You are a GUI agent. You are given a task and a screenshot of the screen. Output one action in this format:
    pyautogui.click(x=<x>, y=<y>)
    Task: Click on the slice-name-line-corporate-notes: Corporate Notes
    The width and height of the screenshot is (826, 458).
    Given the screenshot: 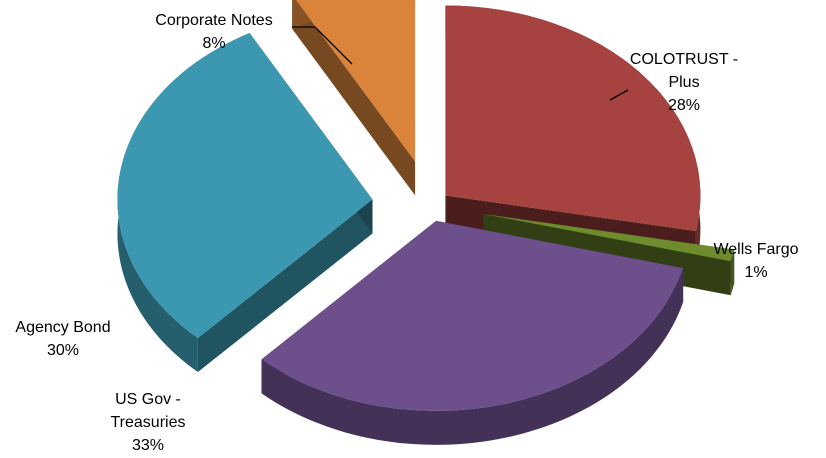 What is the action you would take?
    pyautogui.click(x=213, y=20)
    